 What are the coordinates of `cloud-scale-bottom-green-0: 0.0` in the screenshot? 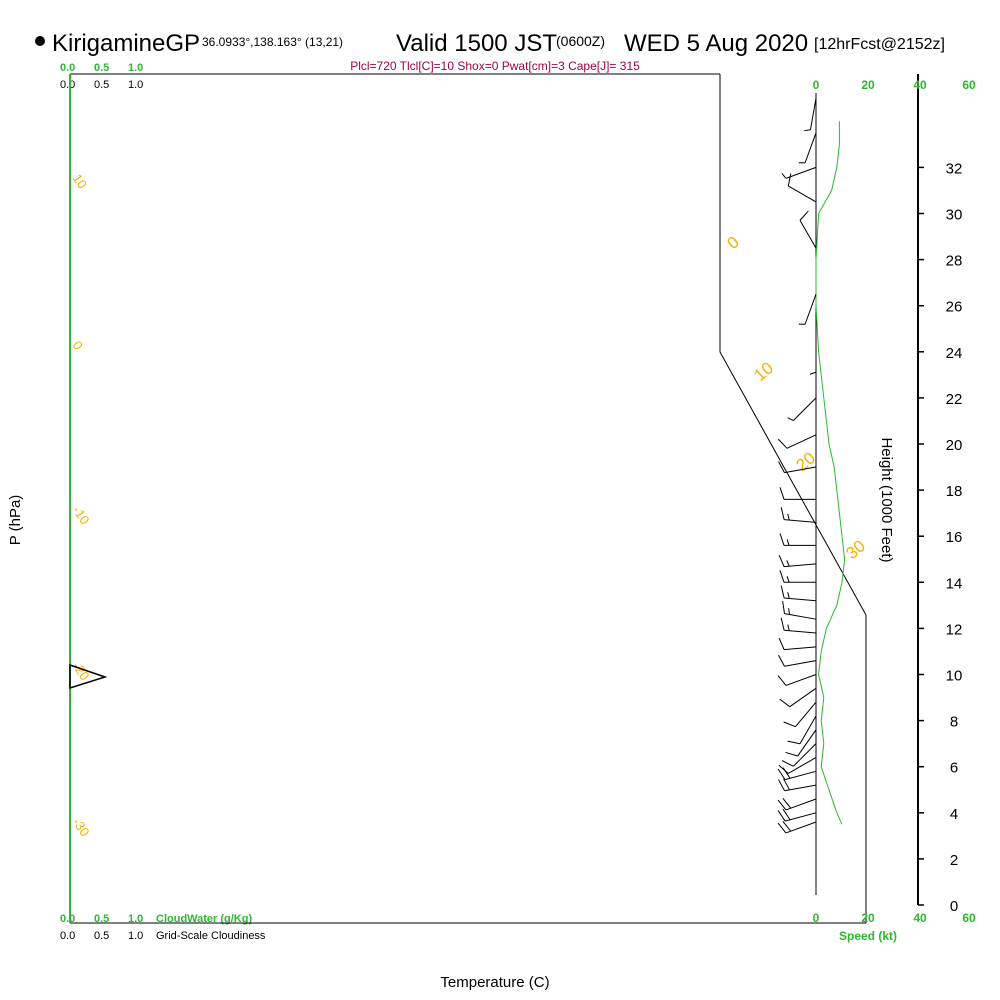 It's located at (67, 919).